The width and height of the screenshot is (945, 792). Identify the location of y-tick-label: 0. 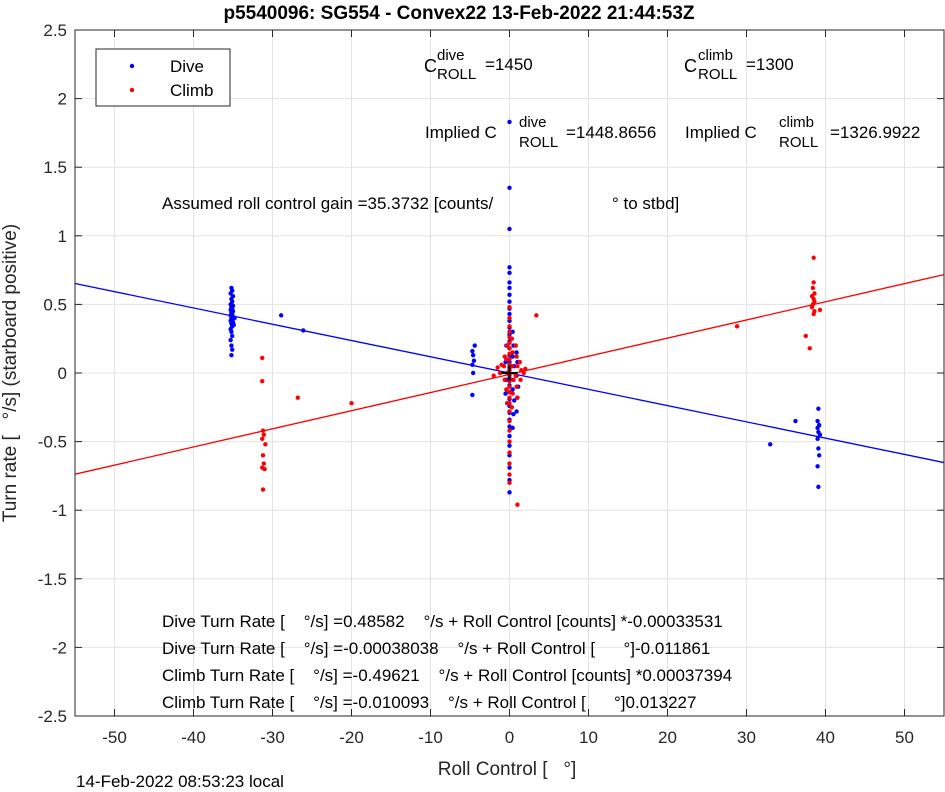
(62, 373).